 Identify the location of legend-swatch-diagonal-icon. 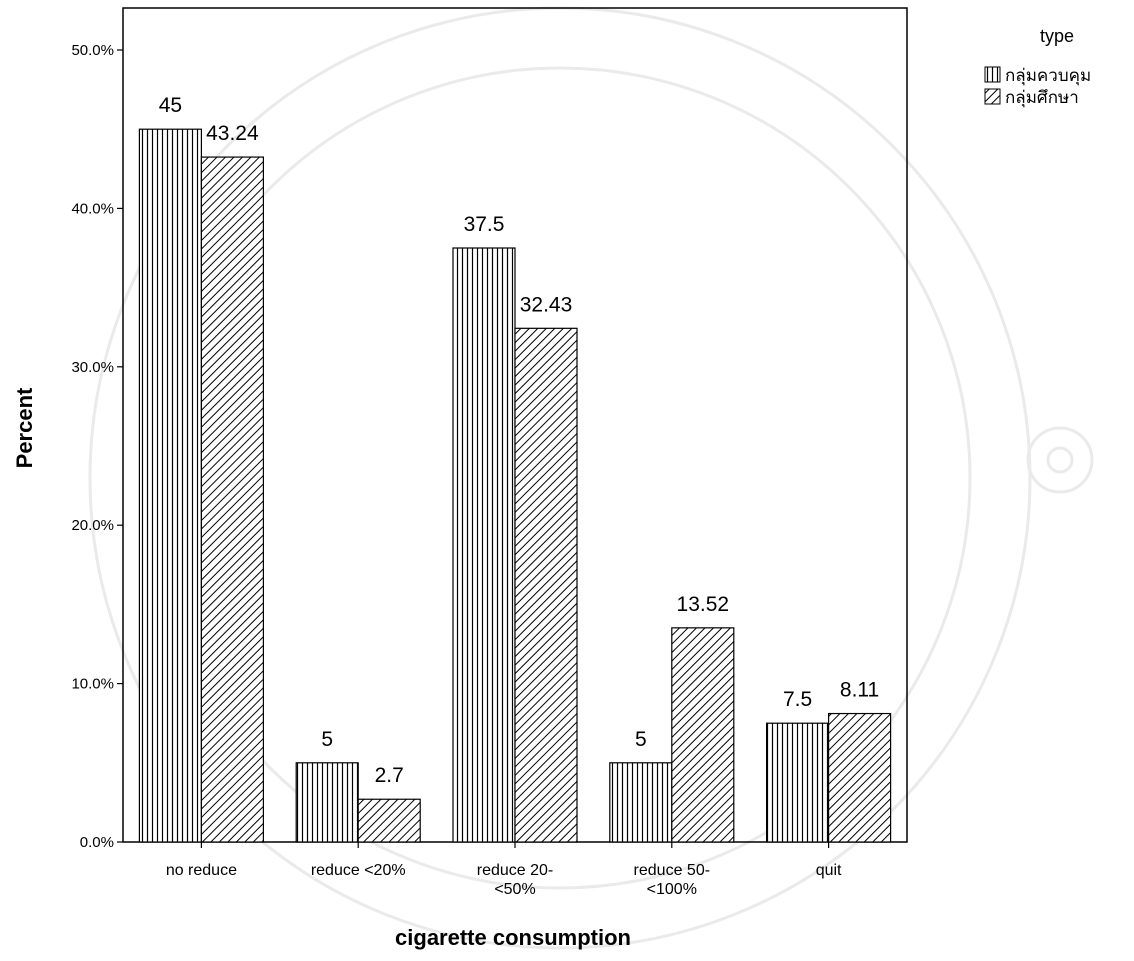
(992, 96).